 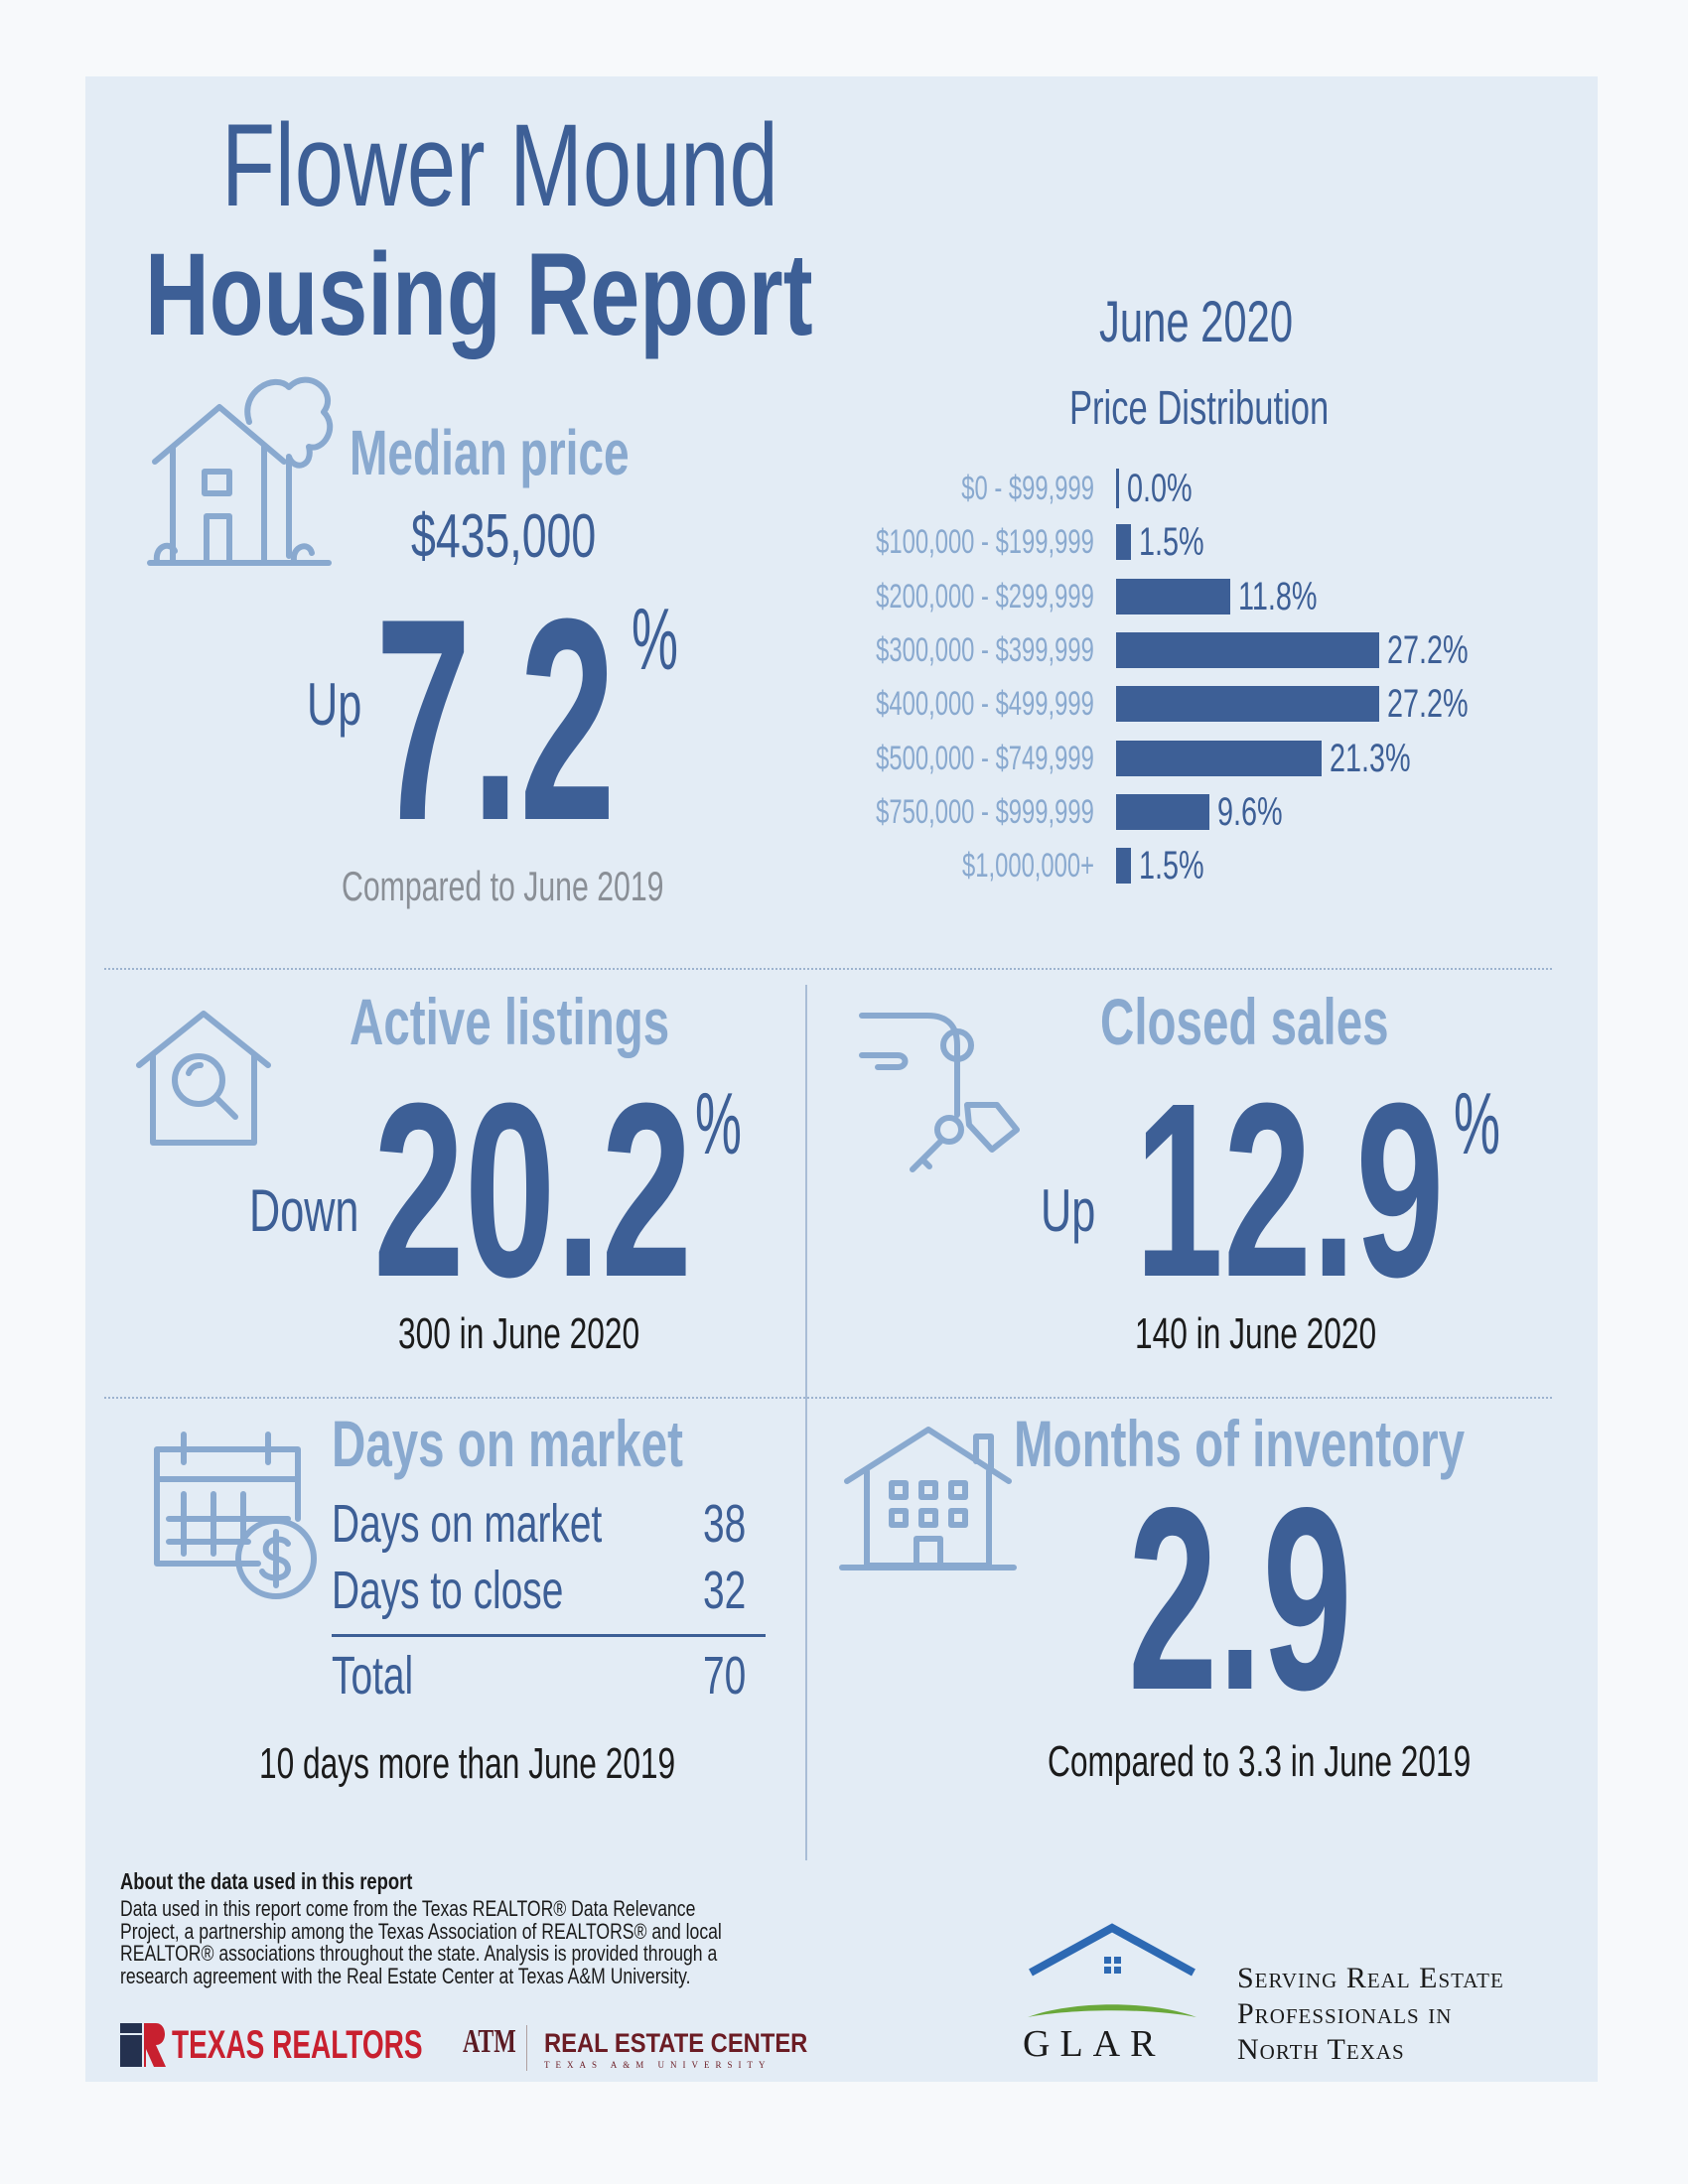 I want to click on bar-value-label: 11.8%, so click(x=1277, y=596).